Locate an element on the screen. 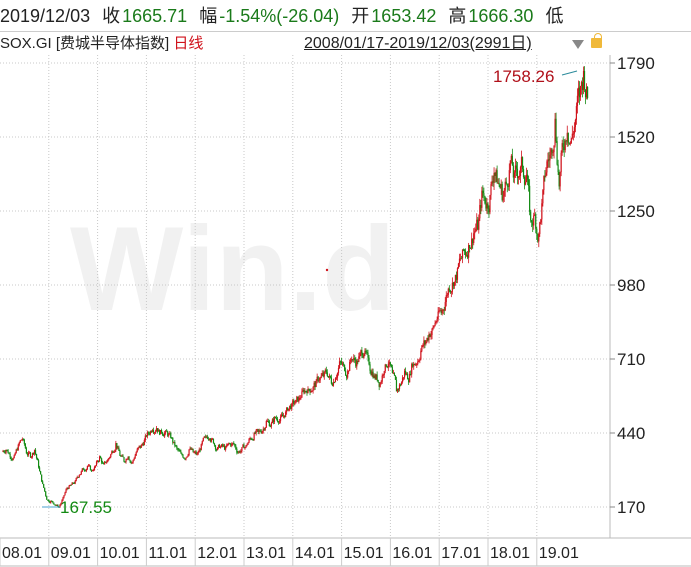 The image size is (691, 567). watermark: Win.d is located at coordinates (233, 269).